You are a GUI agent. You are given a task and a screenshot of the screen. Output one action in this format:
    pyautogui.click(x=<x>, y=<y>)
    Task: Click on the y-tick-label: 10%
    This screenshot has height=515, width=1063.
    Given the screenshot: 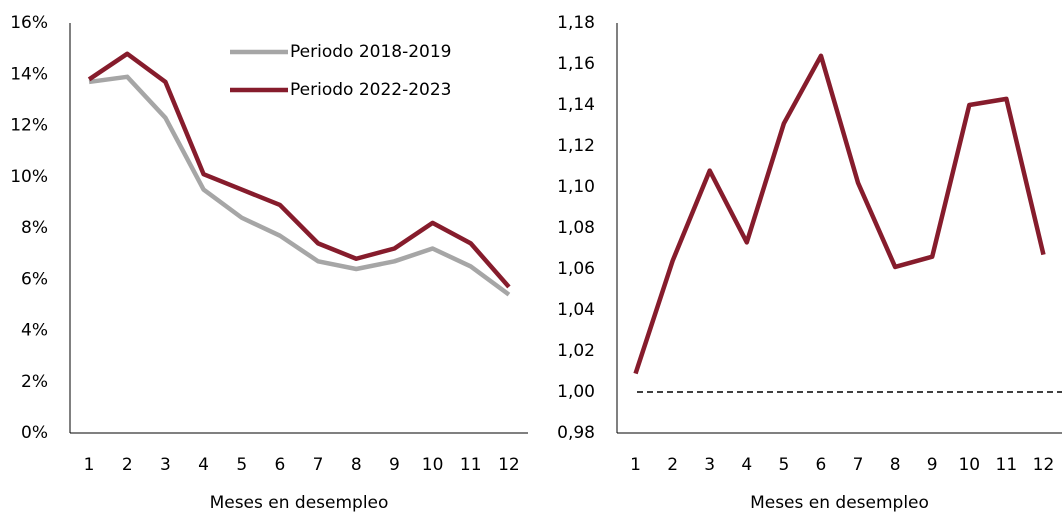 What is the action you would take?
    pyautogui.click(x=29, y=177)
    